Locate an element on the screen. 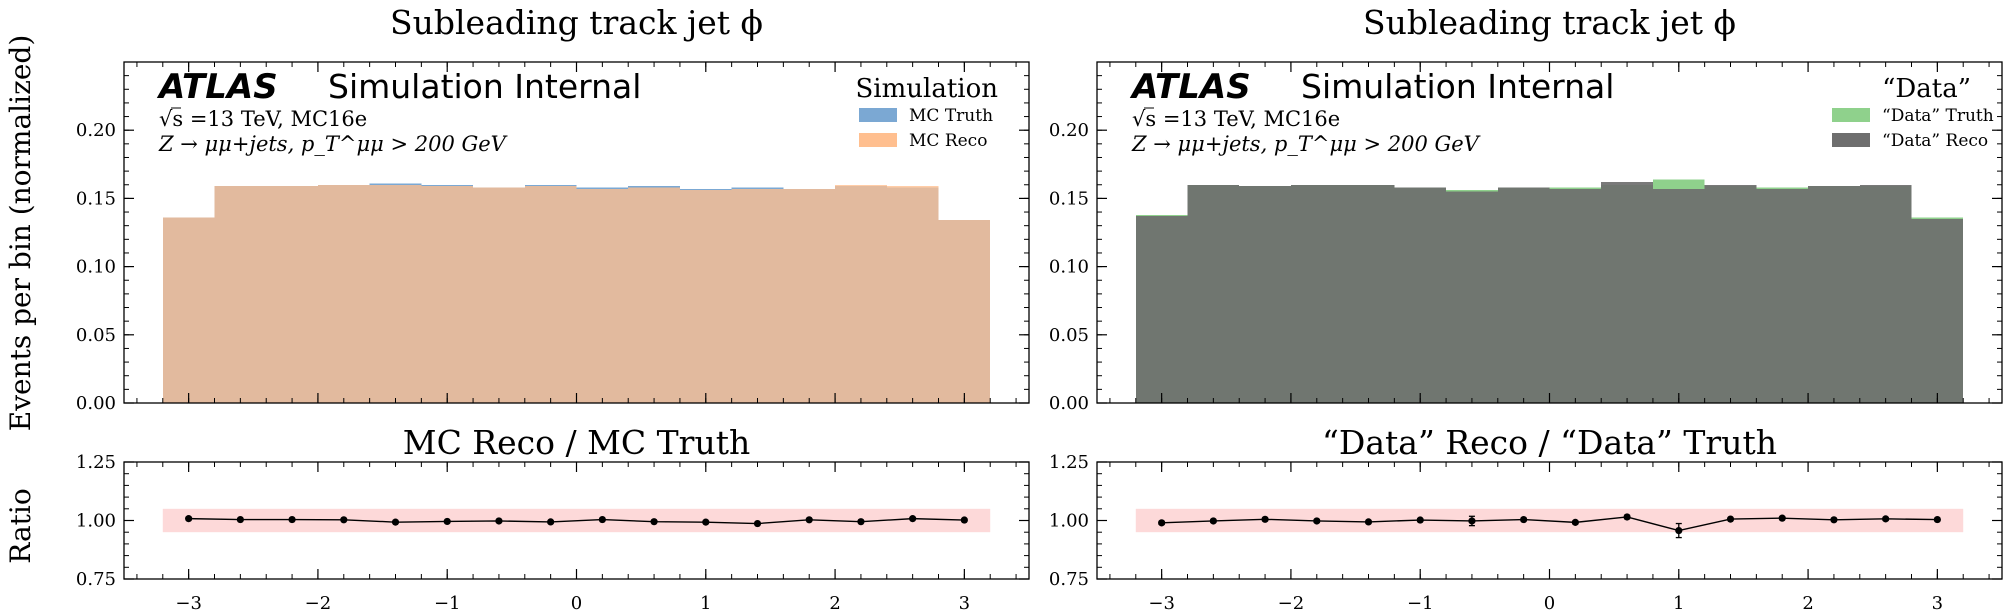 The width and height of the screenshot is (2011, 611). legend-label: “Data” Reco is located at coordinates (1935, 141).